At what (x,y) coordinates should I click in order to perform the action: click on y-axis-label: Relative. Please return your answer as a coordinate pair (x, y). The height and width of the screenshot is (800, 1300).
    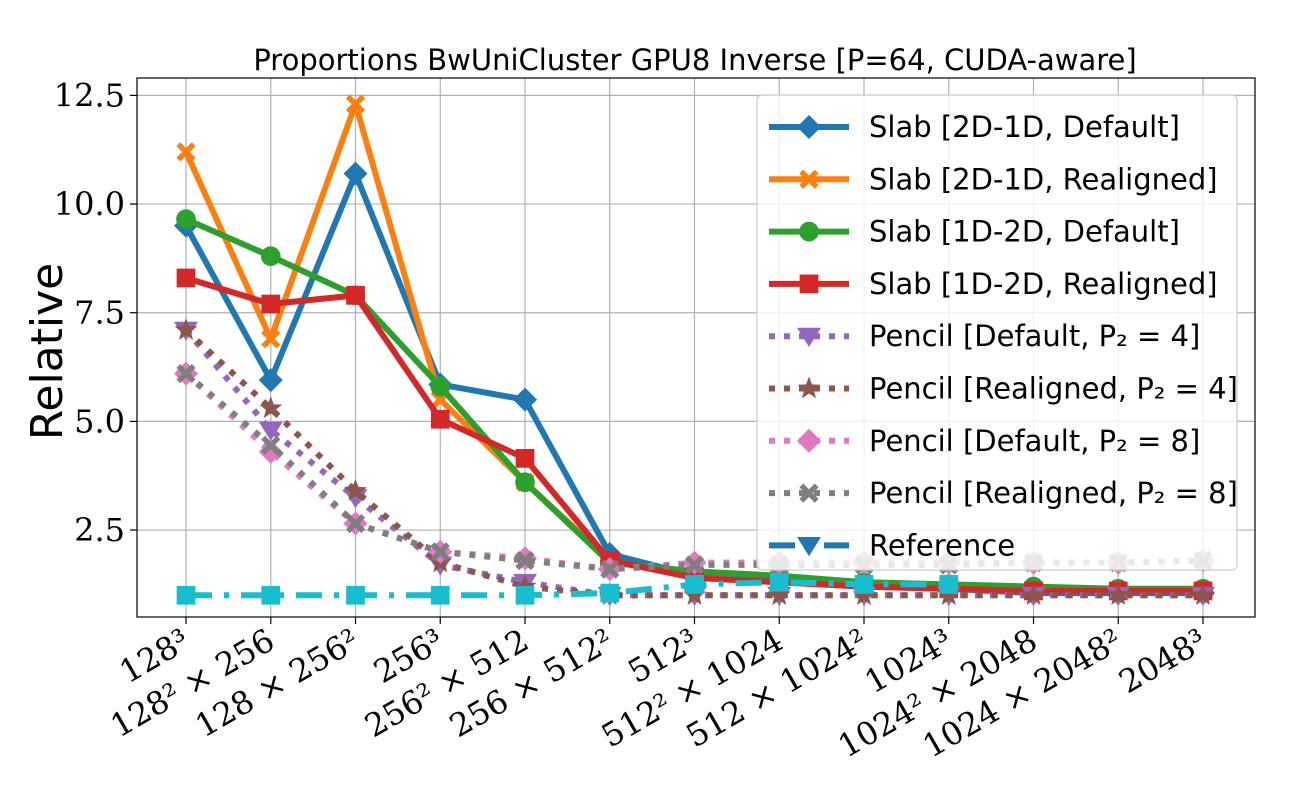
    Looking at the image, I should click on (47, 351).